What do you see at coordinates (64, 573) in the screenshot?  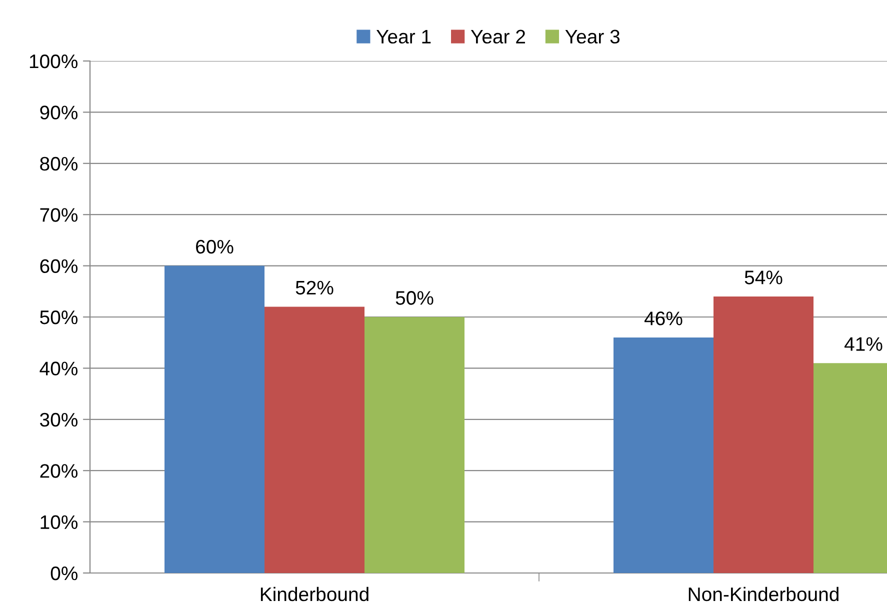 I see `y-tick-label: 0%` at bounding box center [64, 573].